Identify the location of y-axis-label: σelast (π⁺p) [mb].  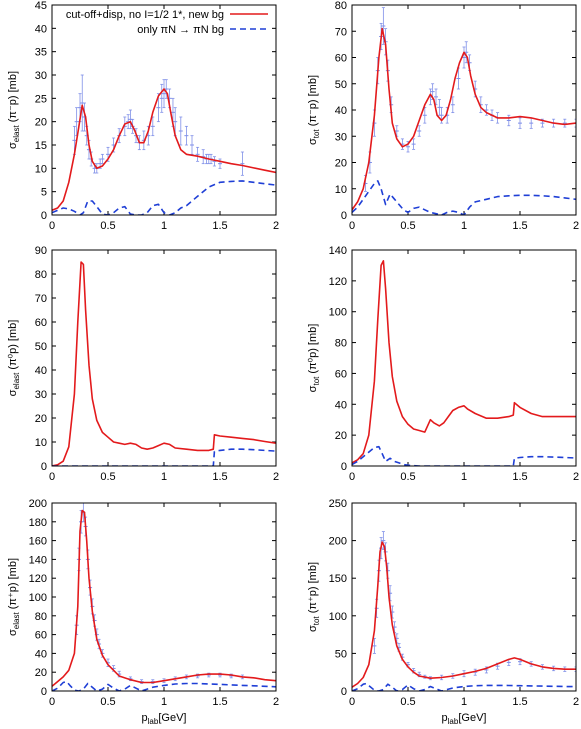
(14, 597).